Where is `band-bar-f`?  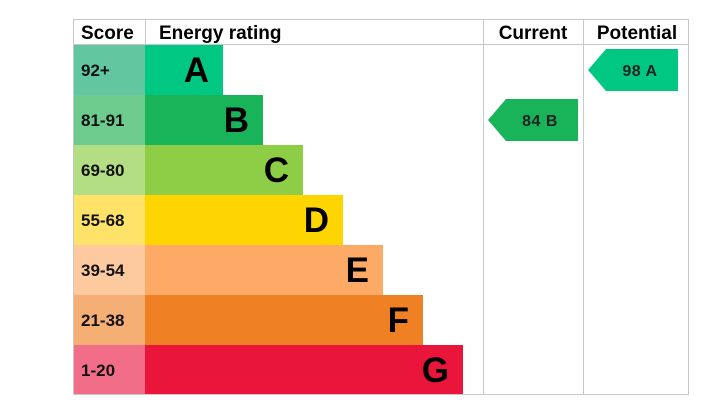 band-bar-f is located at coordinates (284, 320).